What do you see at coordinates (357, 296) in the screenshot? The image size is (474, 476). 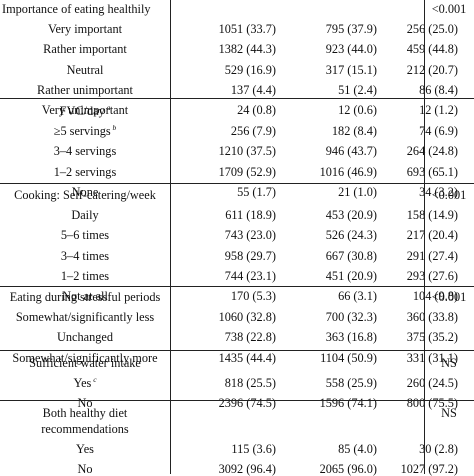 I see `table-cell-c2: 66 (3.1)` at bounding box center [357, 296].